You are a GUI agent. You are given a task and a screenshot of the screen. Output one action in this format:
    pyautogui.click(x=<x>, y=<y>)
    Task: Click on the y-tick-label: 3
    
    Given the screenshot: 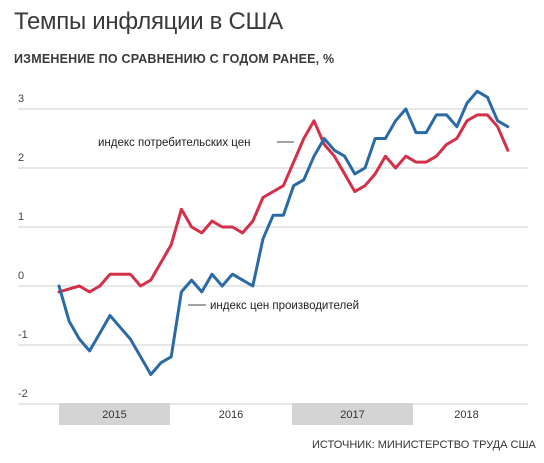 What is the action you would take?
    pyautogui.click(x=21, y=99)
    